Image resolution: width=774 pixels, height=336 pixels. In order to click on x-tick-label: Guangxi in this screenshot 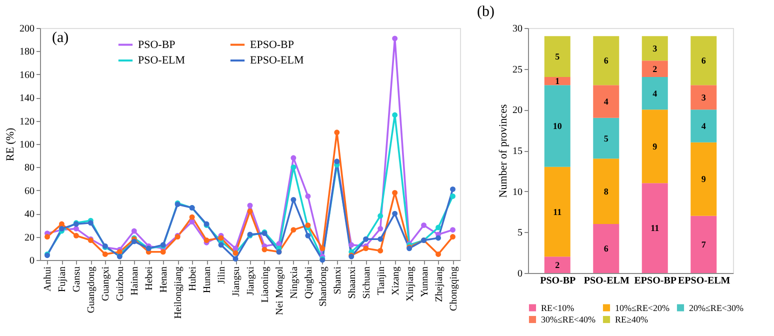, I will do `click(106, 283)`.